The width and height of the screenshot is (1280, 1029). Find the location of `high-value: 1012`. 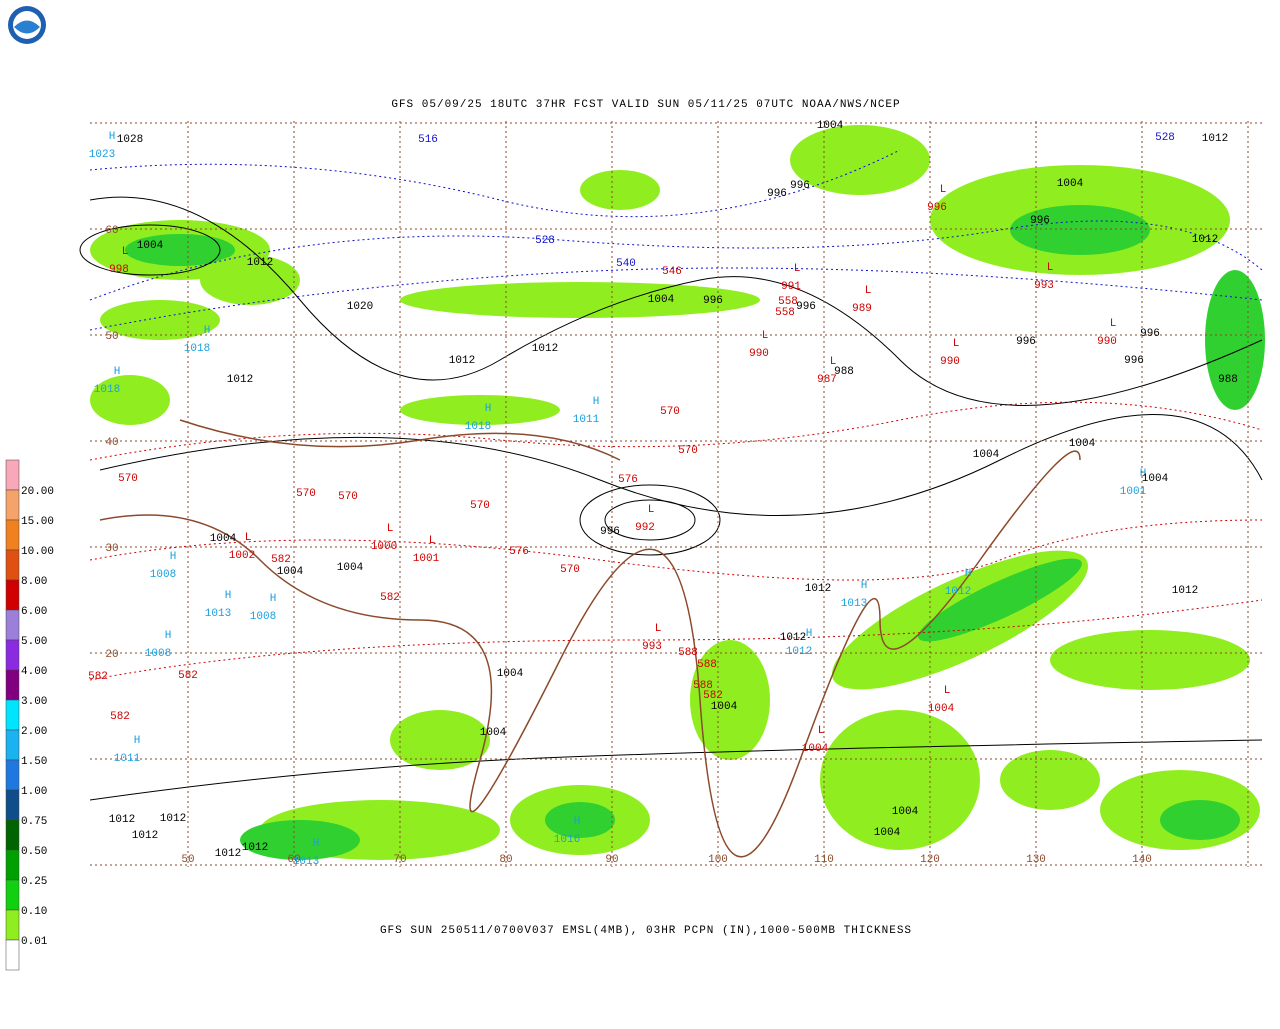

high-value: 1012 is located at coordinates (958, 592).